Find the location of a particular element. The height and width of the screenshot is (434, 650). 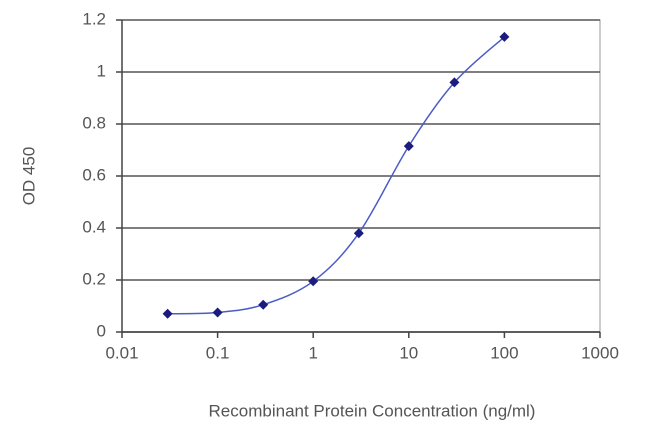

x-tick-label: 10 is located at coordinates (408, 352).